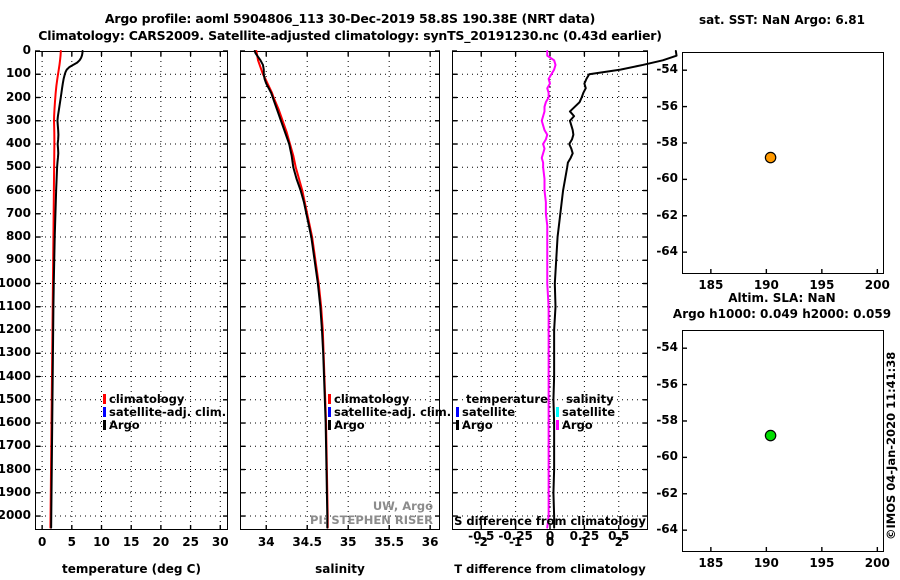 The width and height of the screenshot is (900, 580). I want to click on legend-header-temperature: temperature, so click(507, 399).